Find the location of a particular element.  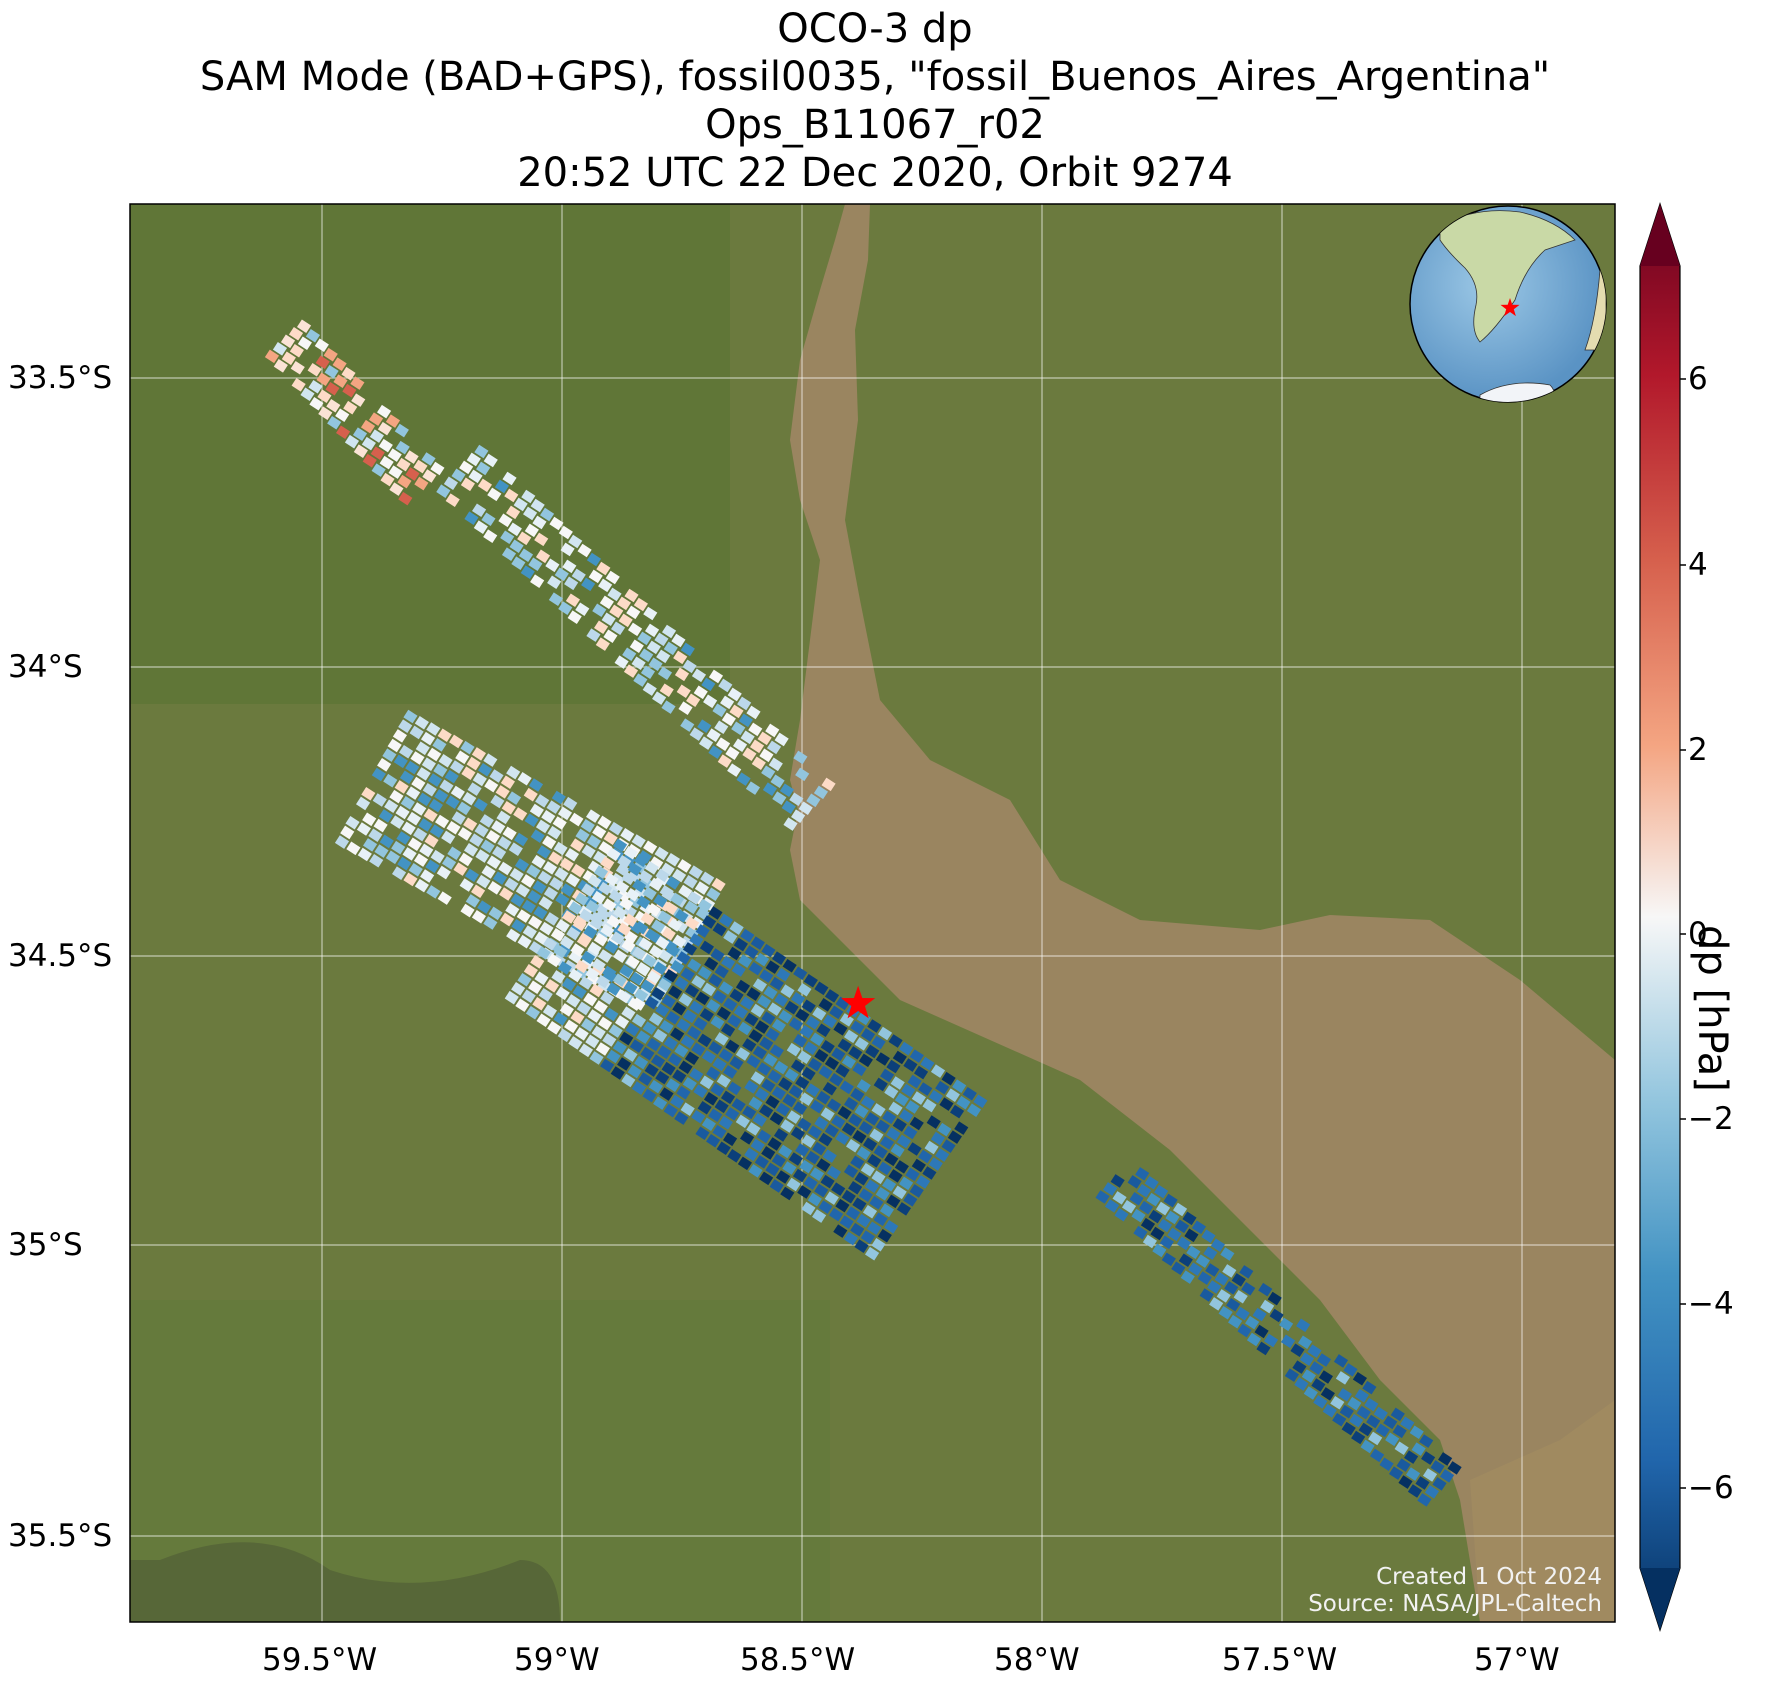

created-date: Created 1 Oct 2024 is located at coordinates (1489, 1577).